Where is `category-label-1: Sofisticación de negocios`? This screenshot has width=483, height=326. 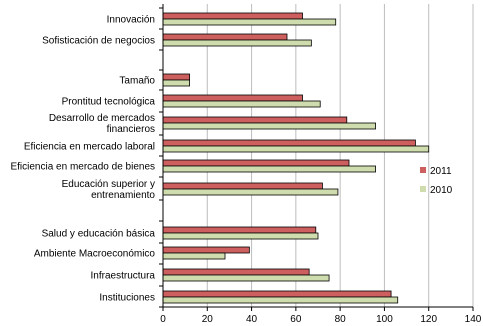
category-label-1: Sofisticación de negocios is located at coordinates (98, 41).